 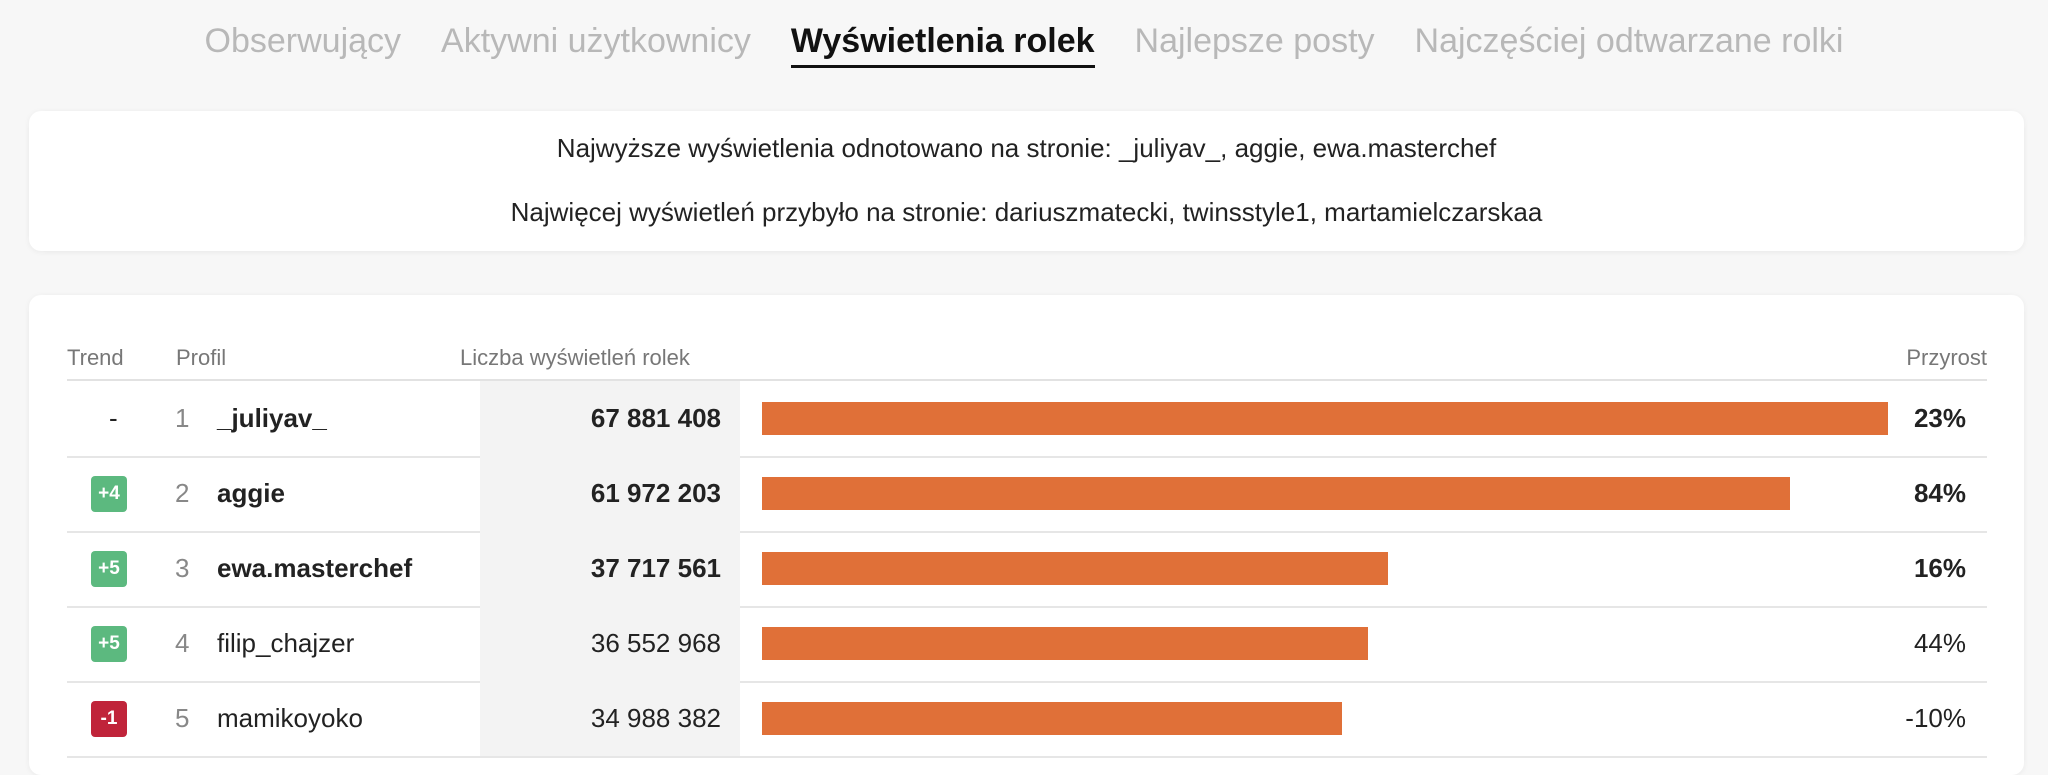 I want to click on profile-name: ewa.masterchef, so click(x=315, y=568).